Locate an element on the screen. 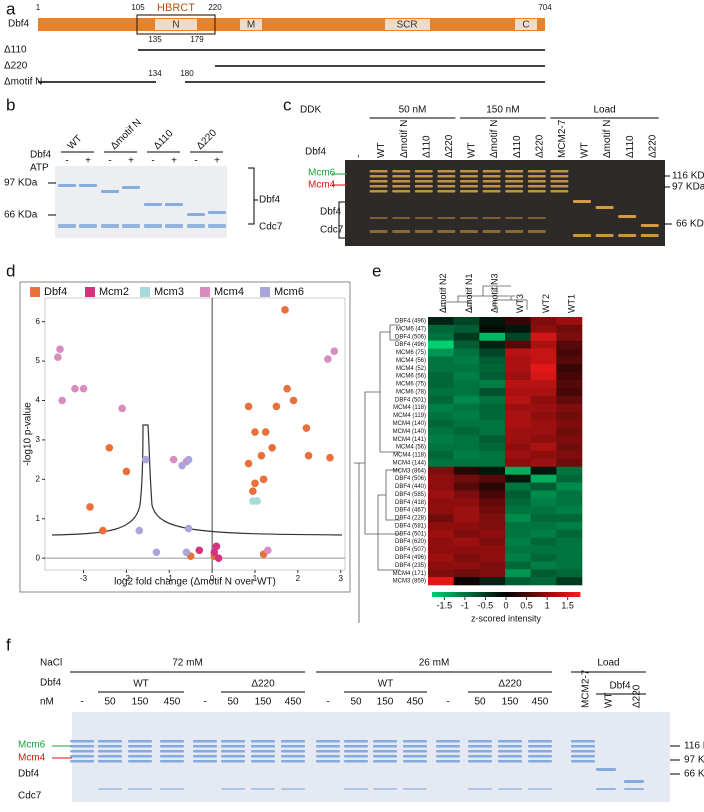 The width and height of the screenshot is (704, 812). row-label: MCM6 (75) is located at coordinates (411, 385).